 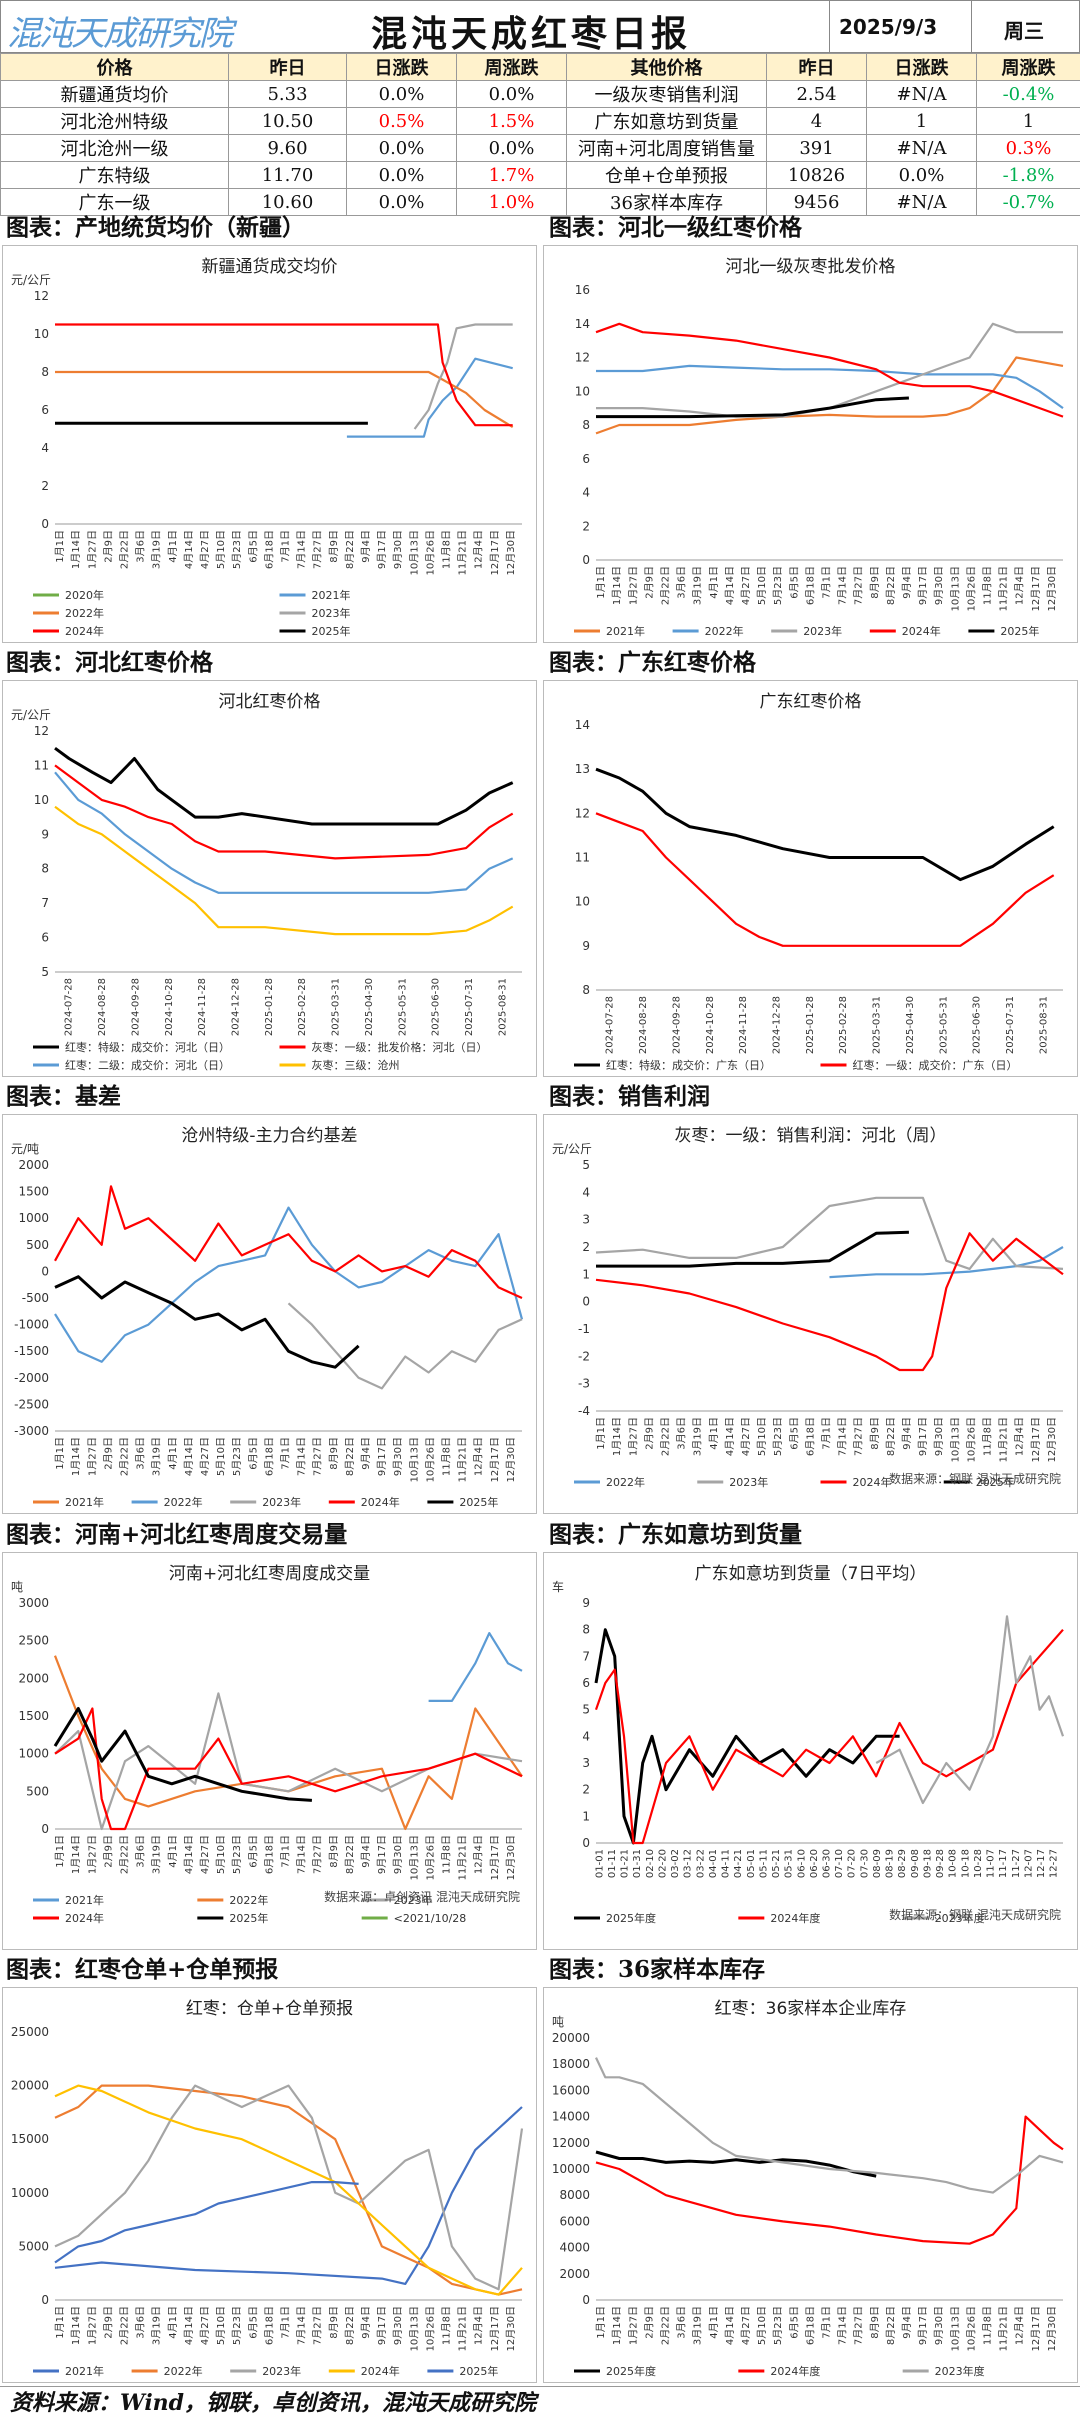 What do you see at coordinates (586, 1603) in the screenshot?
I see `y-tick-label: 9` at bounding box center [586, 1603].